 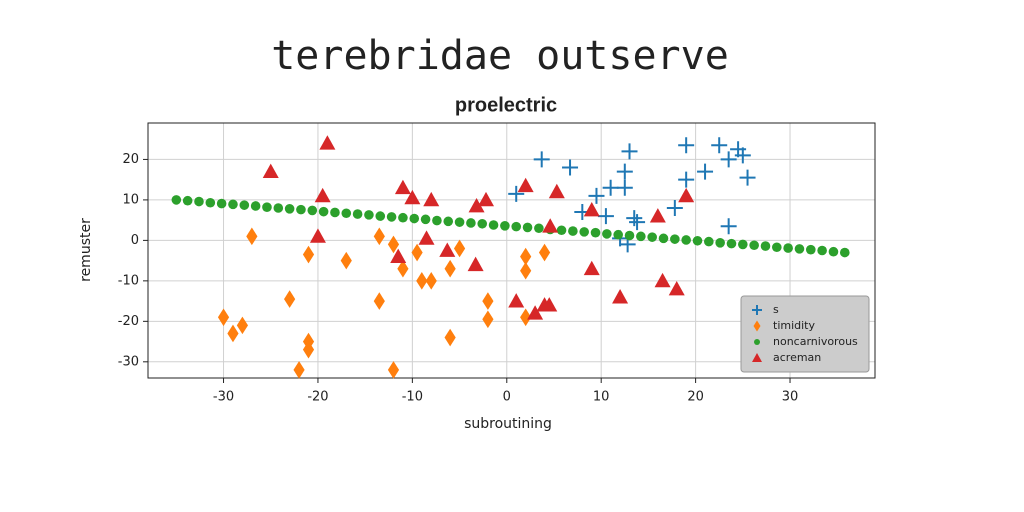 What do you see at coordinates (776, 309) in the screenshot?
I see `legend-label: s` at bounding box center [776, 309].